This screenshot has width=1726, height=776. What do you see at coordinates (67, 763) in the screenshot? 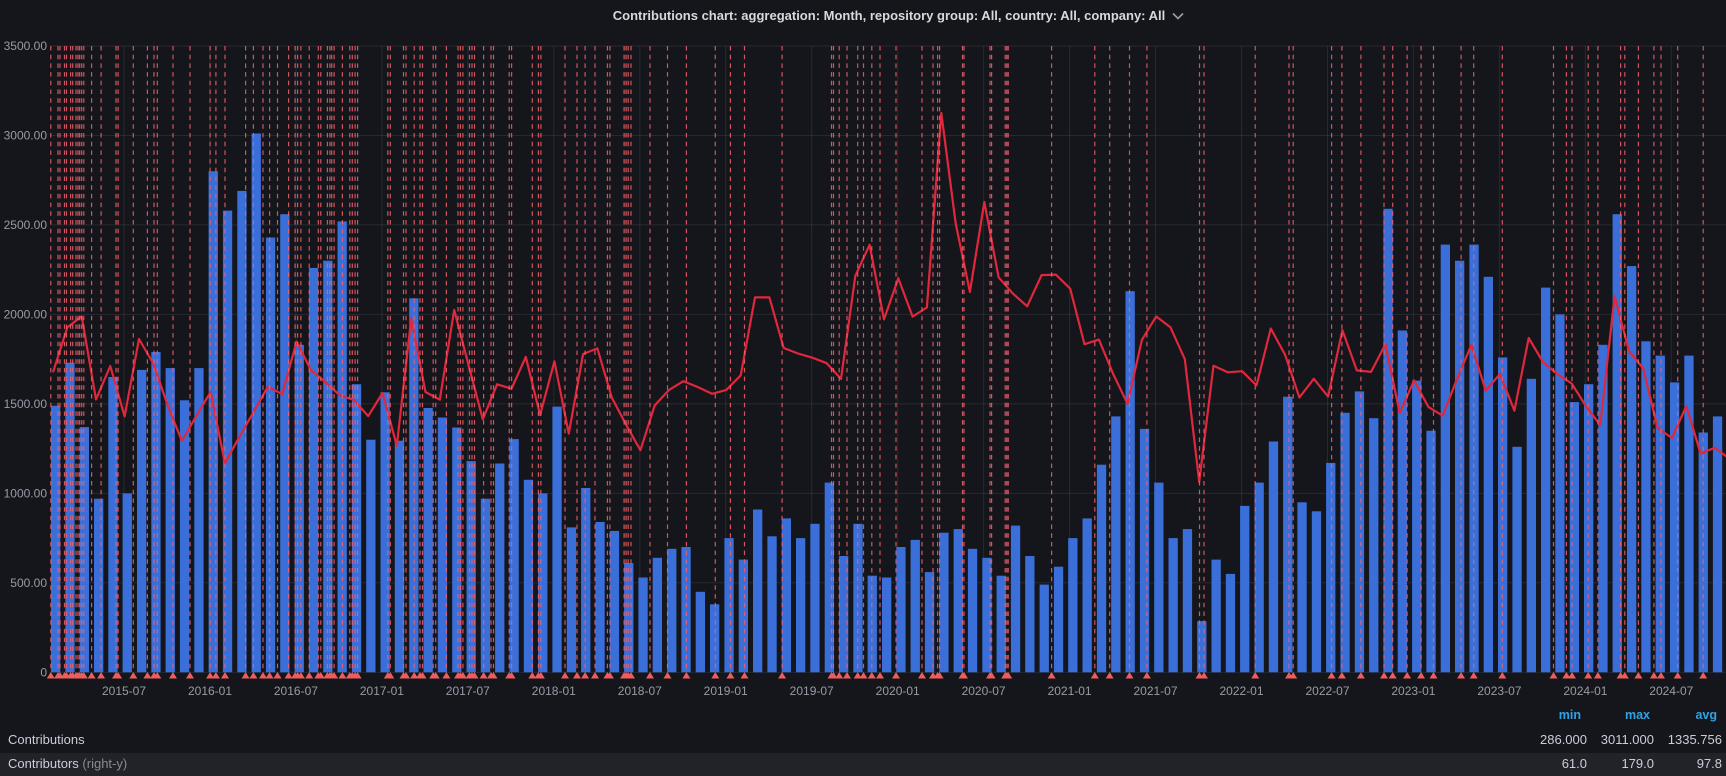
I see `svg-text: Contributors (right-y)` at bounding box center [67, 763].